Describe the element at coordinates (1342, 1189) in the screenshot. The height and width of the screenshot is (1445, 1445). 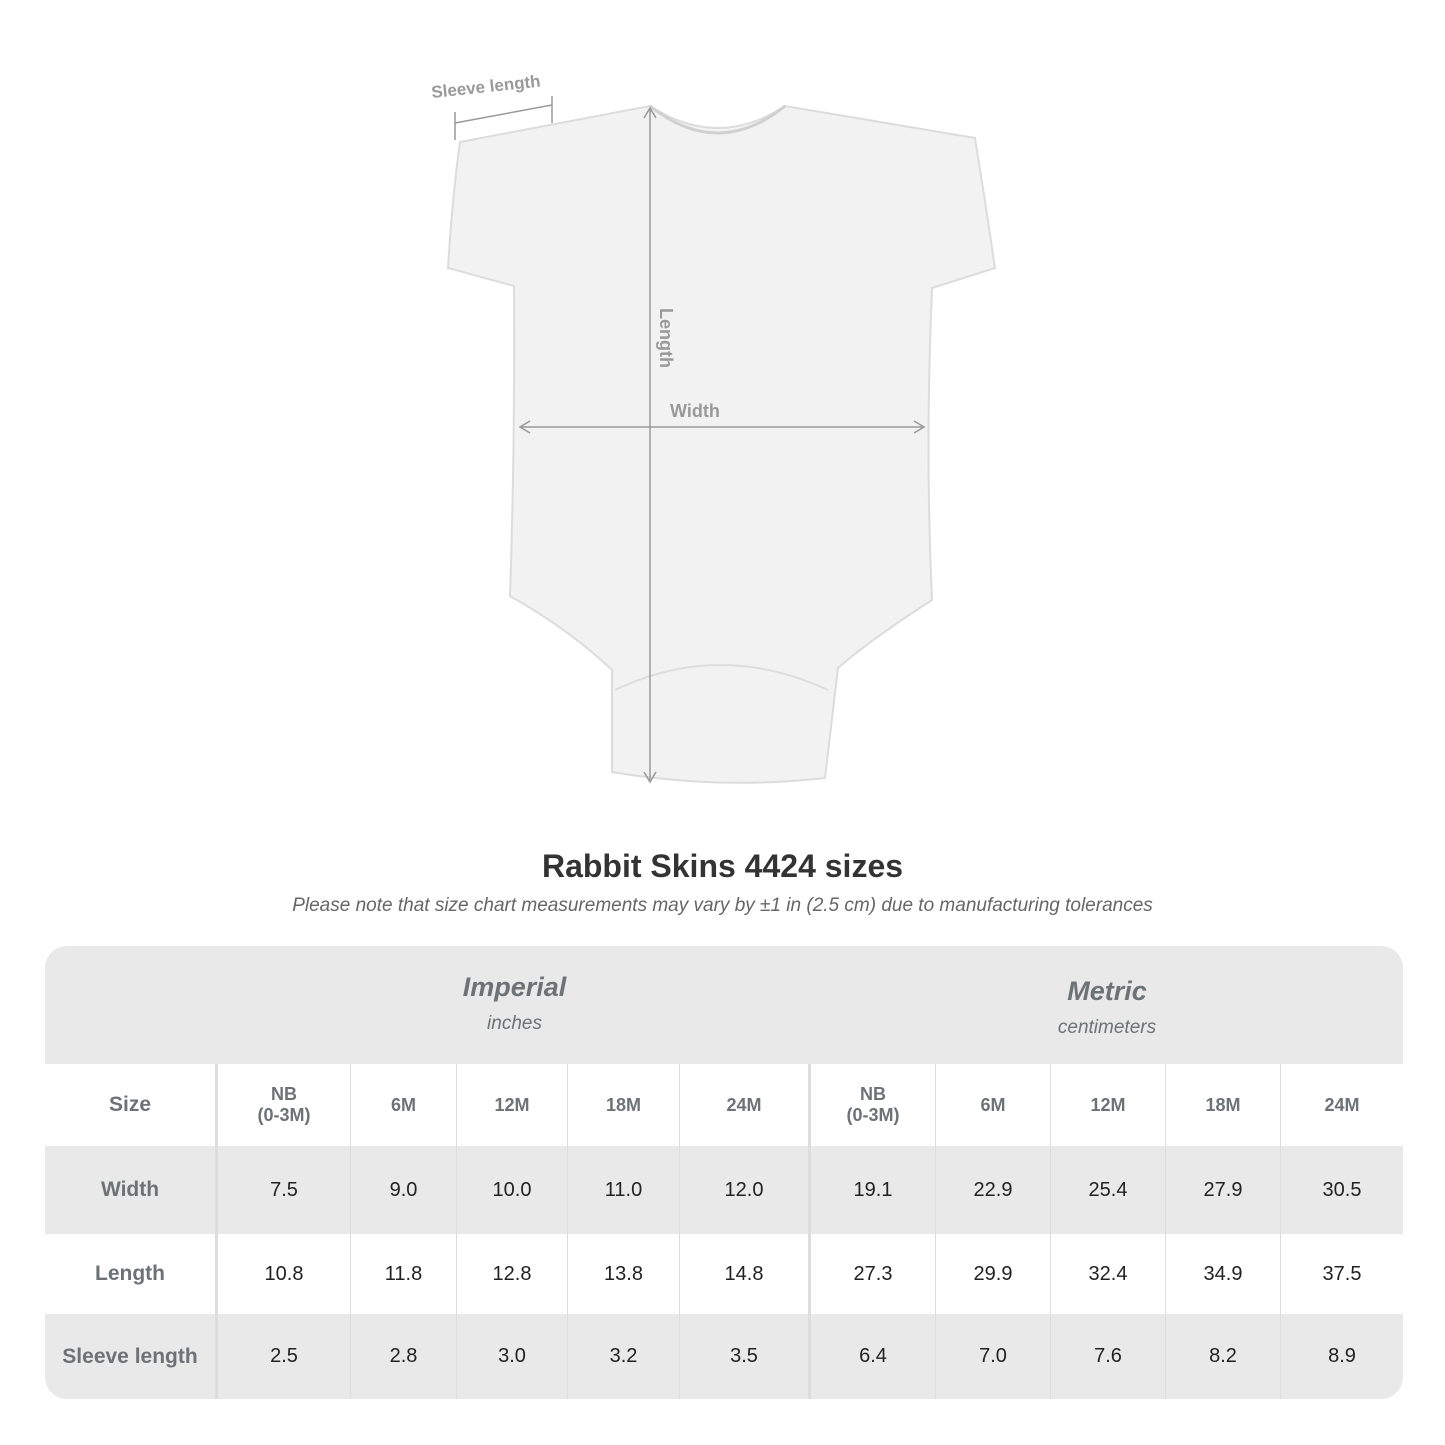
I see `table-cell: 30.5` at that location.